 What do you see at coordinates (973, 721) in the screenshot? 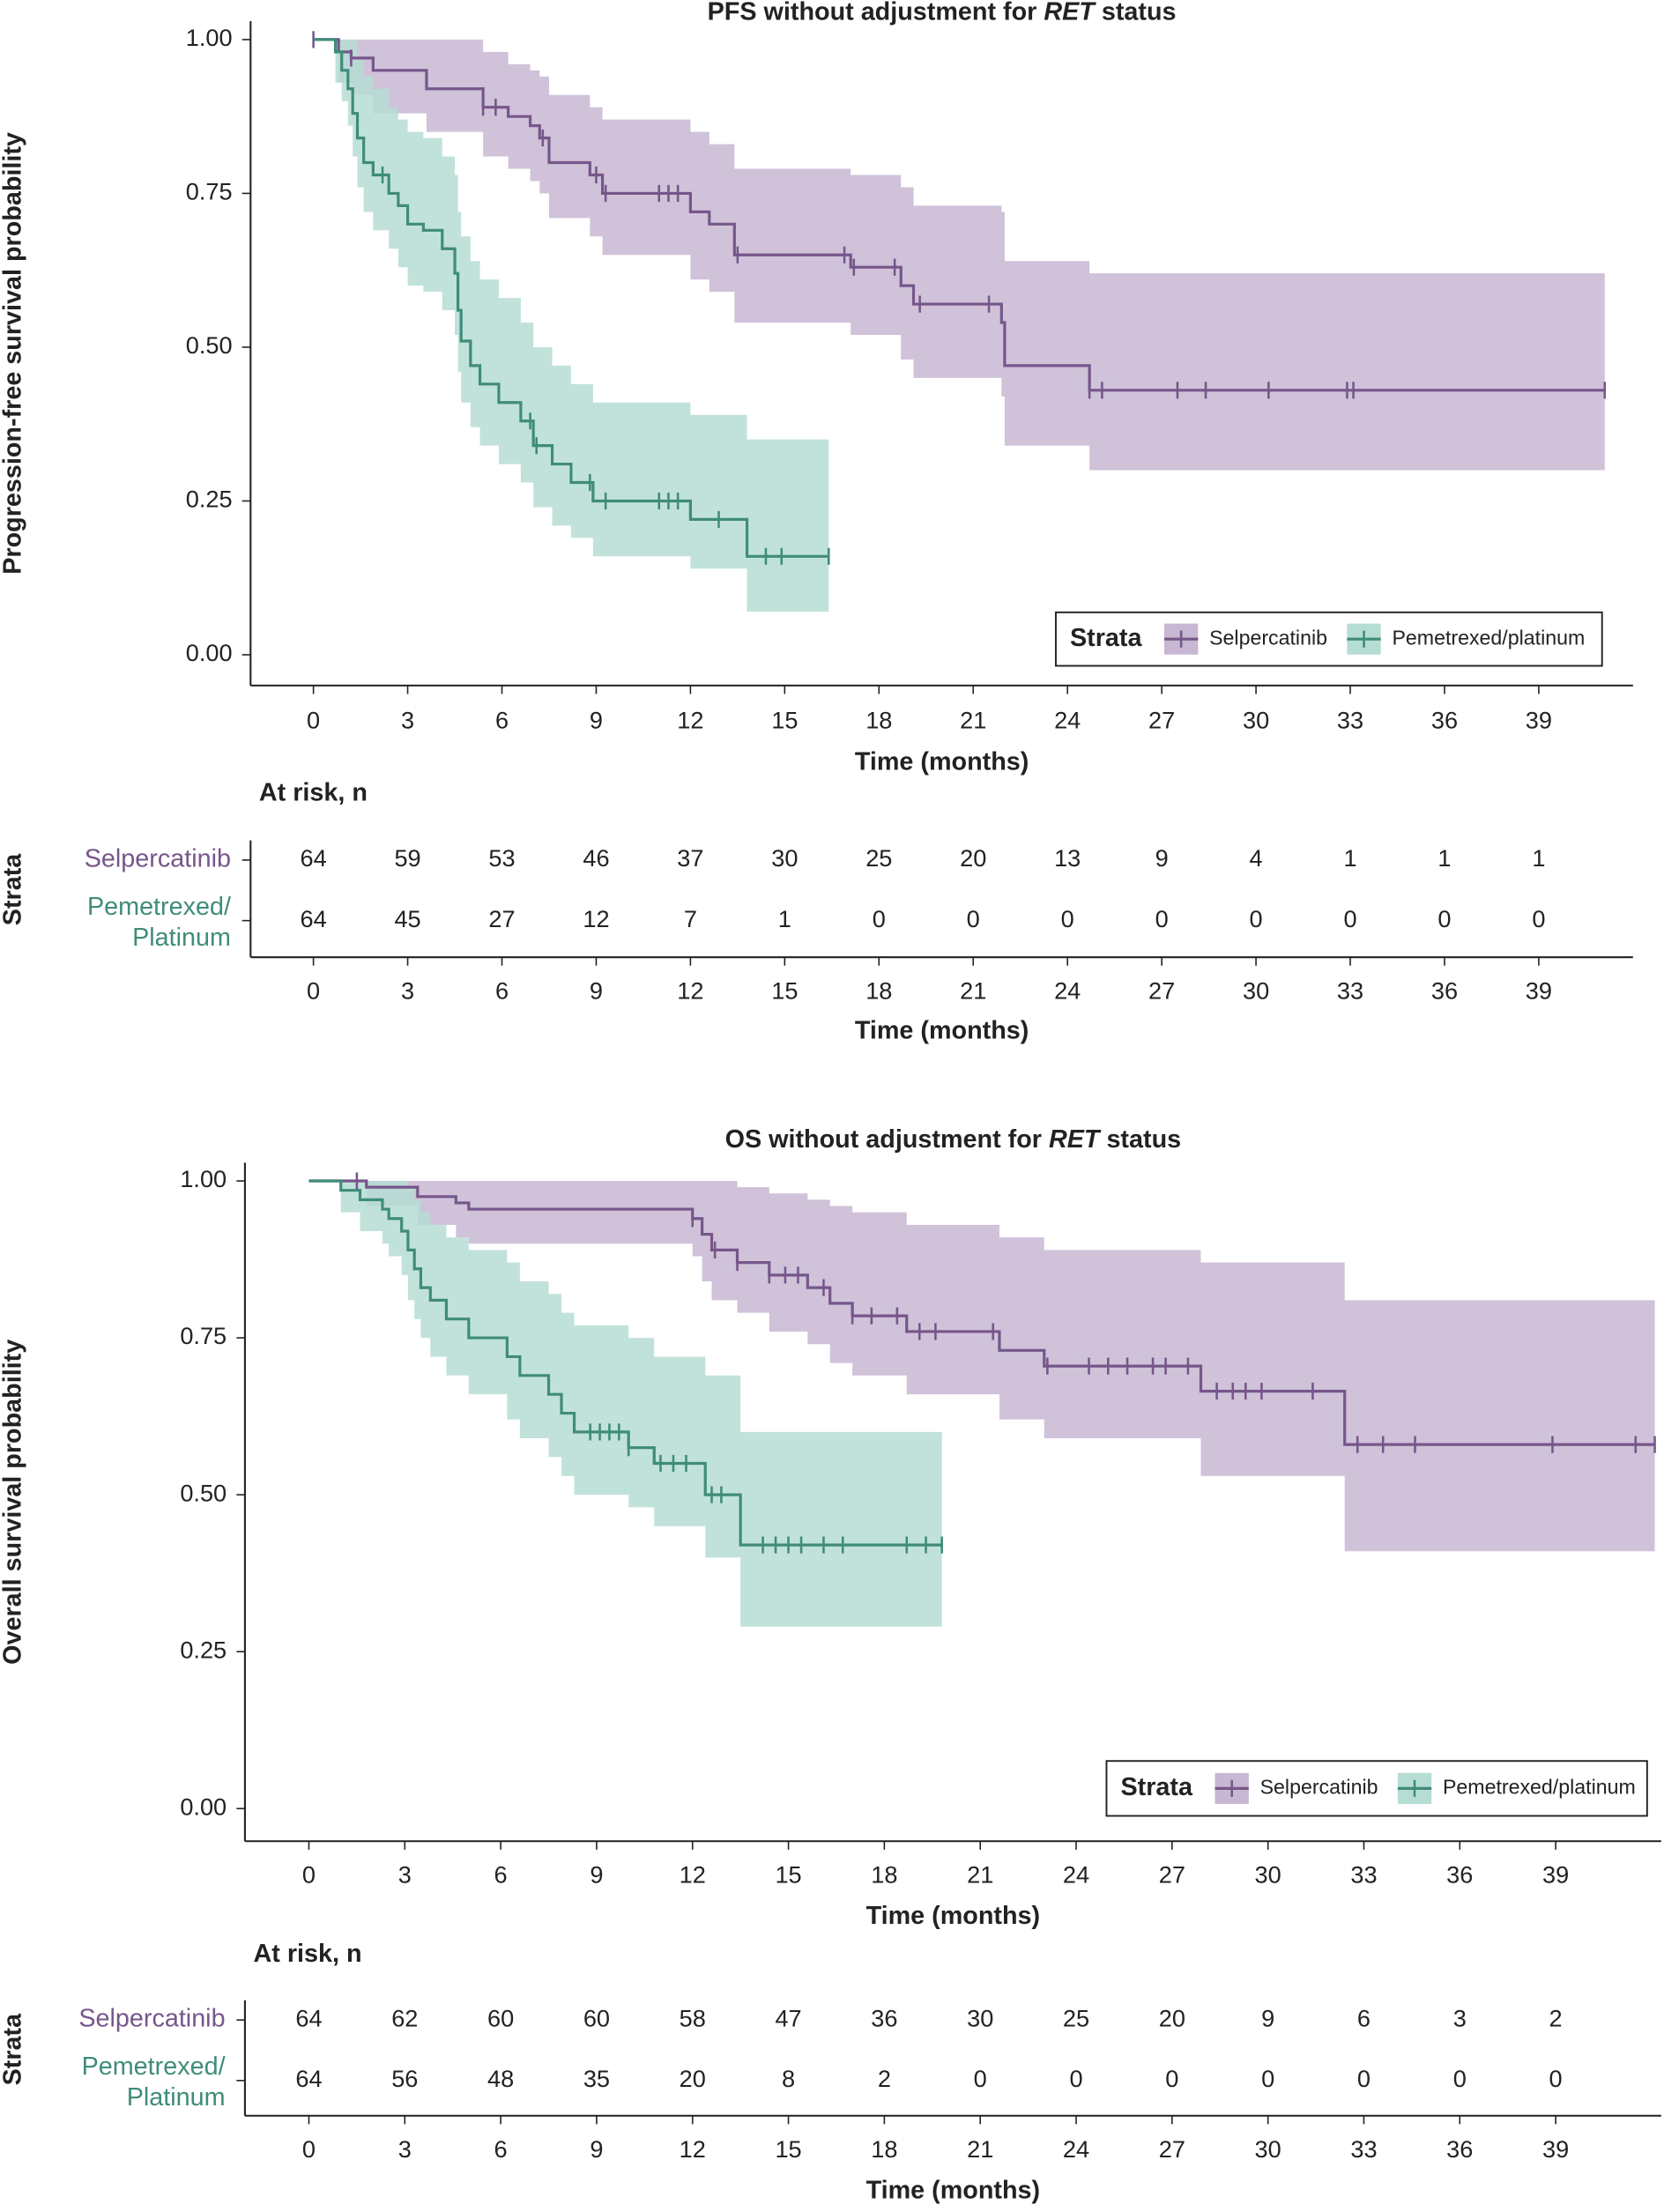
I see `x-tick-label: 21` at bounding box center [973, 721].